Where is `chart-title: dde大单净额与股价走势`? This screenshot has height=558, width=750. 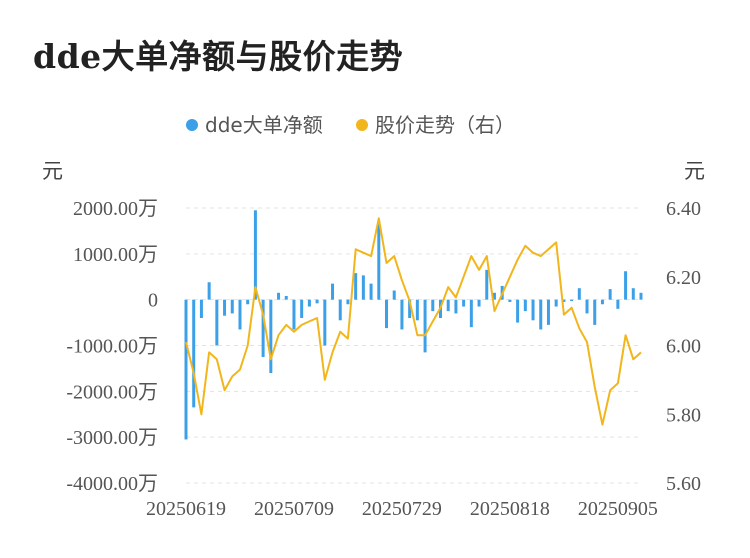 chart-title: dde大单净额与股价走势 is located at coordinates (218, 56).